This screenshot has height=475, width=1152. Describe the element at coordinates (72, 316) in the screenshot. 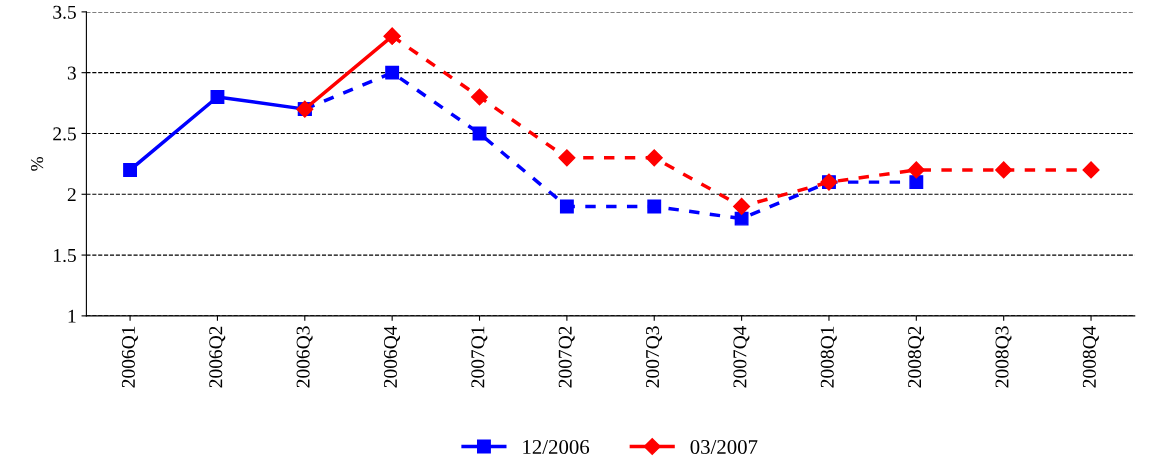

I see `y-tick-label: 1` at that location.